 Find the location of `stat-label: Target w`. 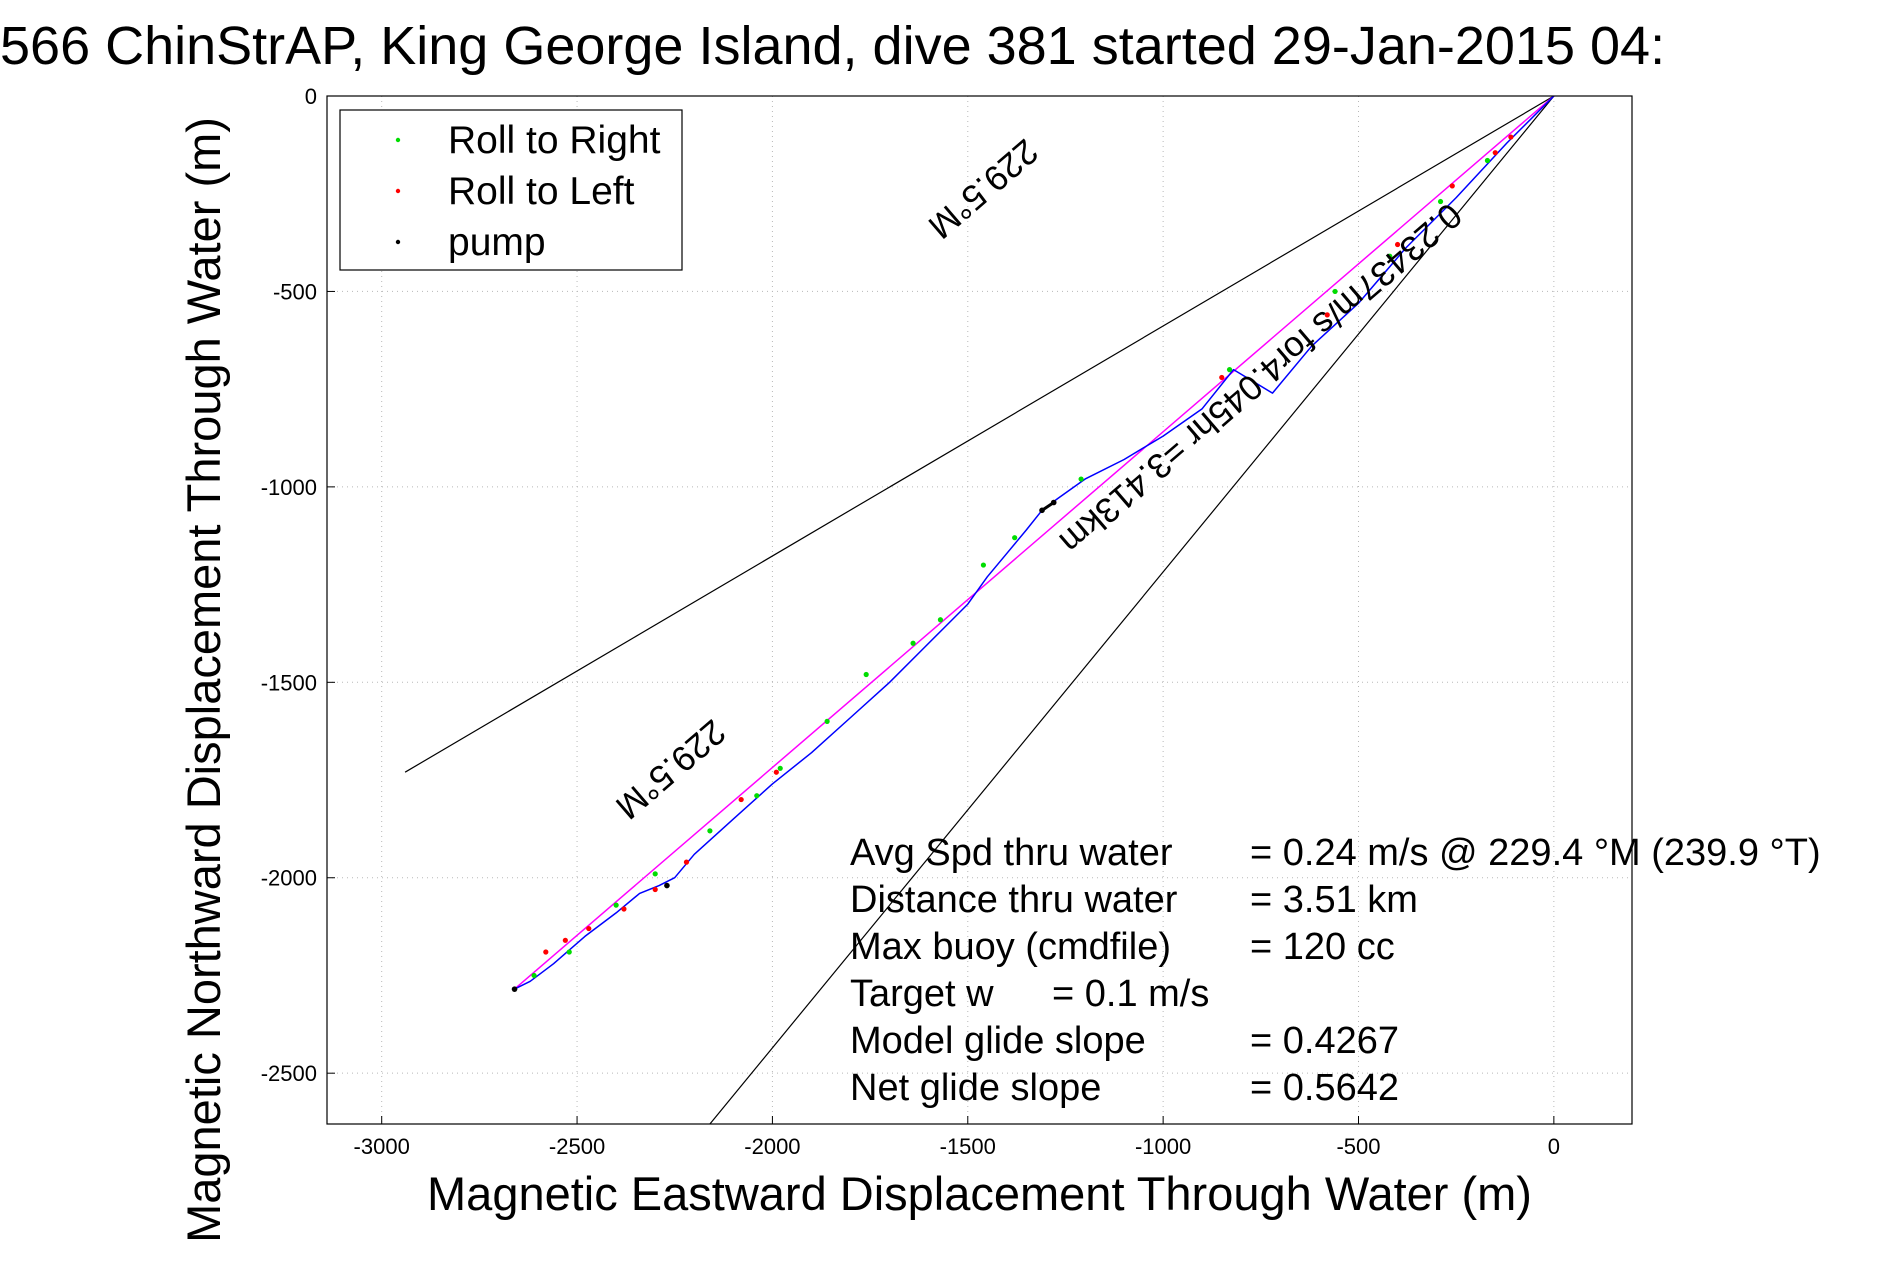

stat-label: Target w is located at coordinates (922, 994).